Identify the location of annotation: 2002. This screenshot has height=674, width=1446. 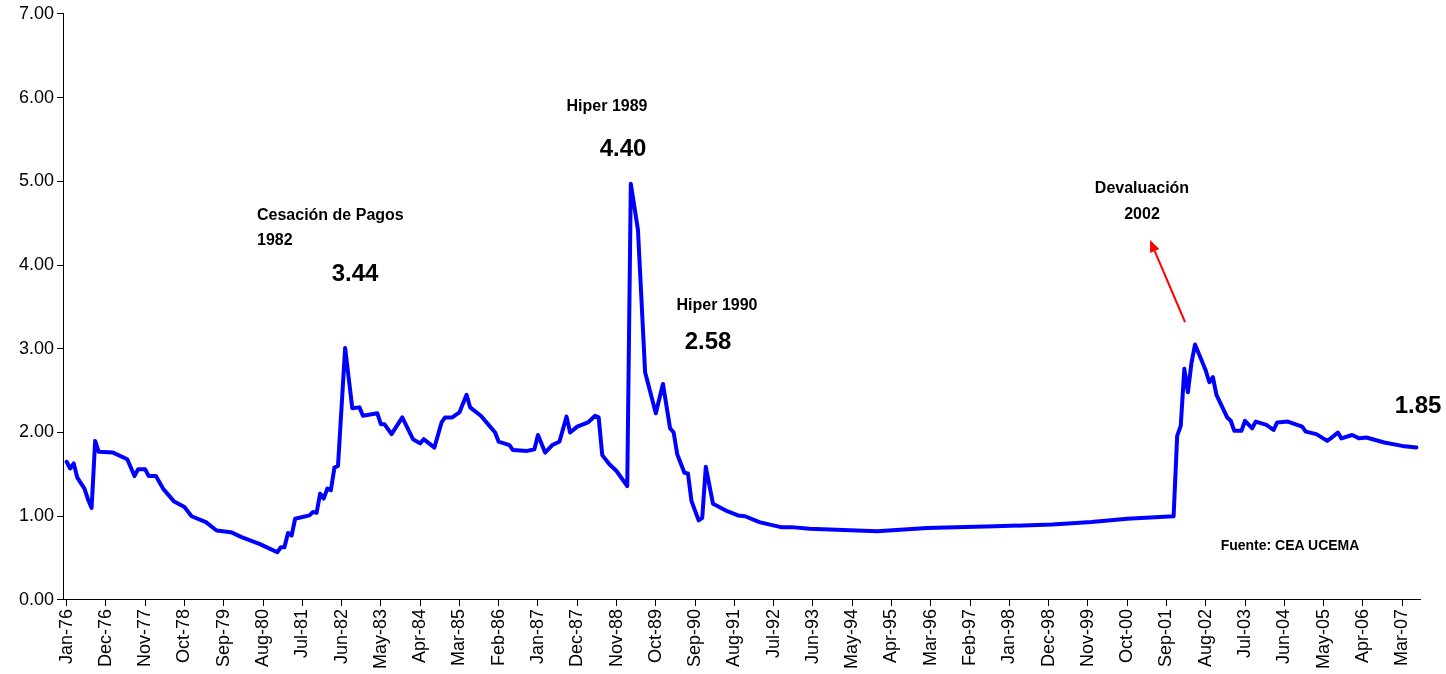
(1142, 213).